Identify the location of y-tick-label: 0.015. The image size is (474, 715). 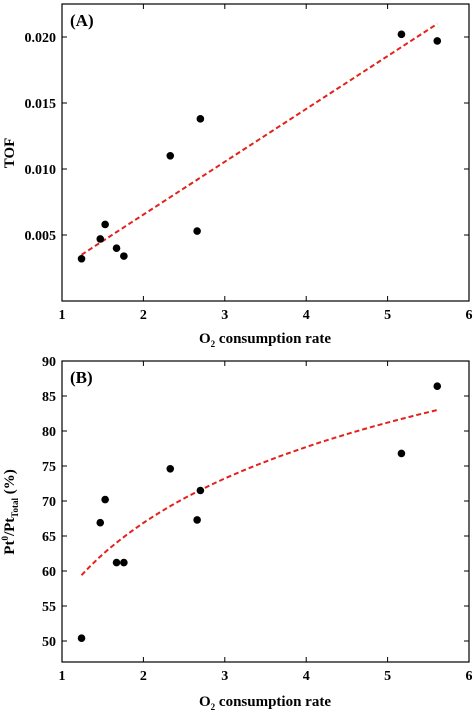
(41, 104).